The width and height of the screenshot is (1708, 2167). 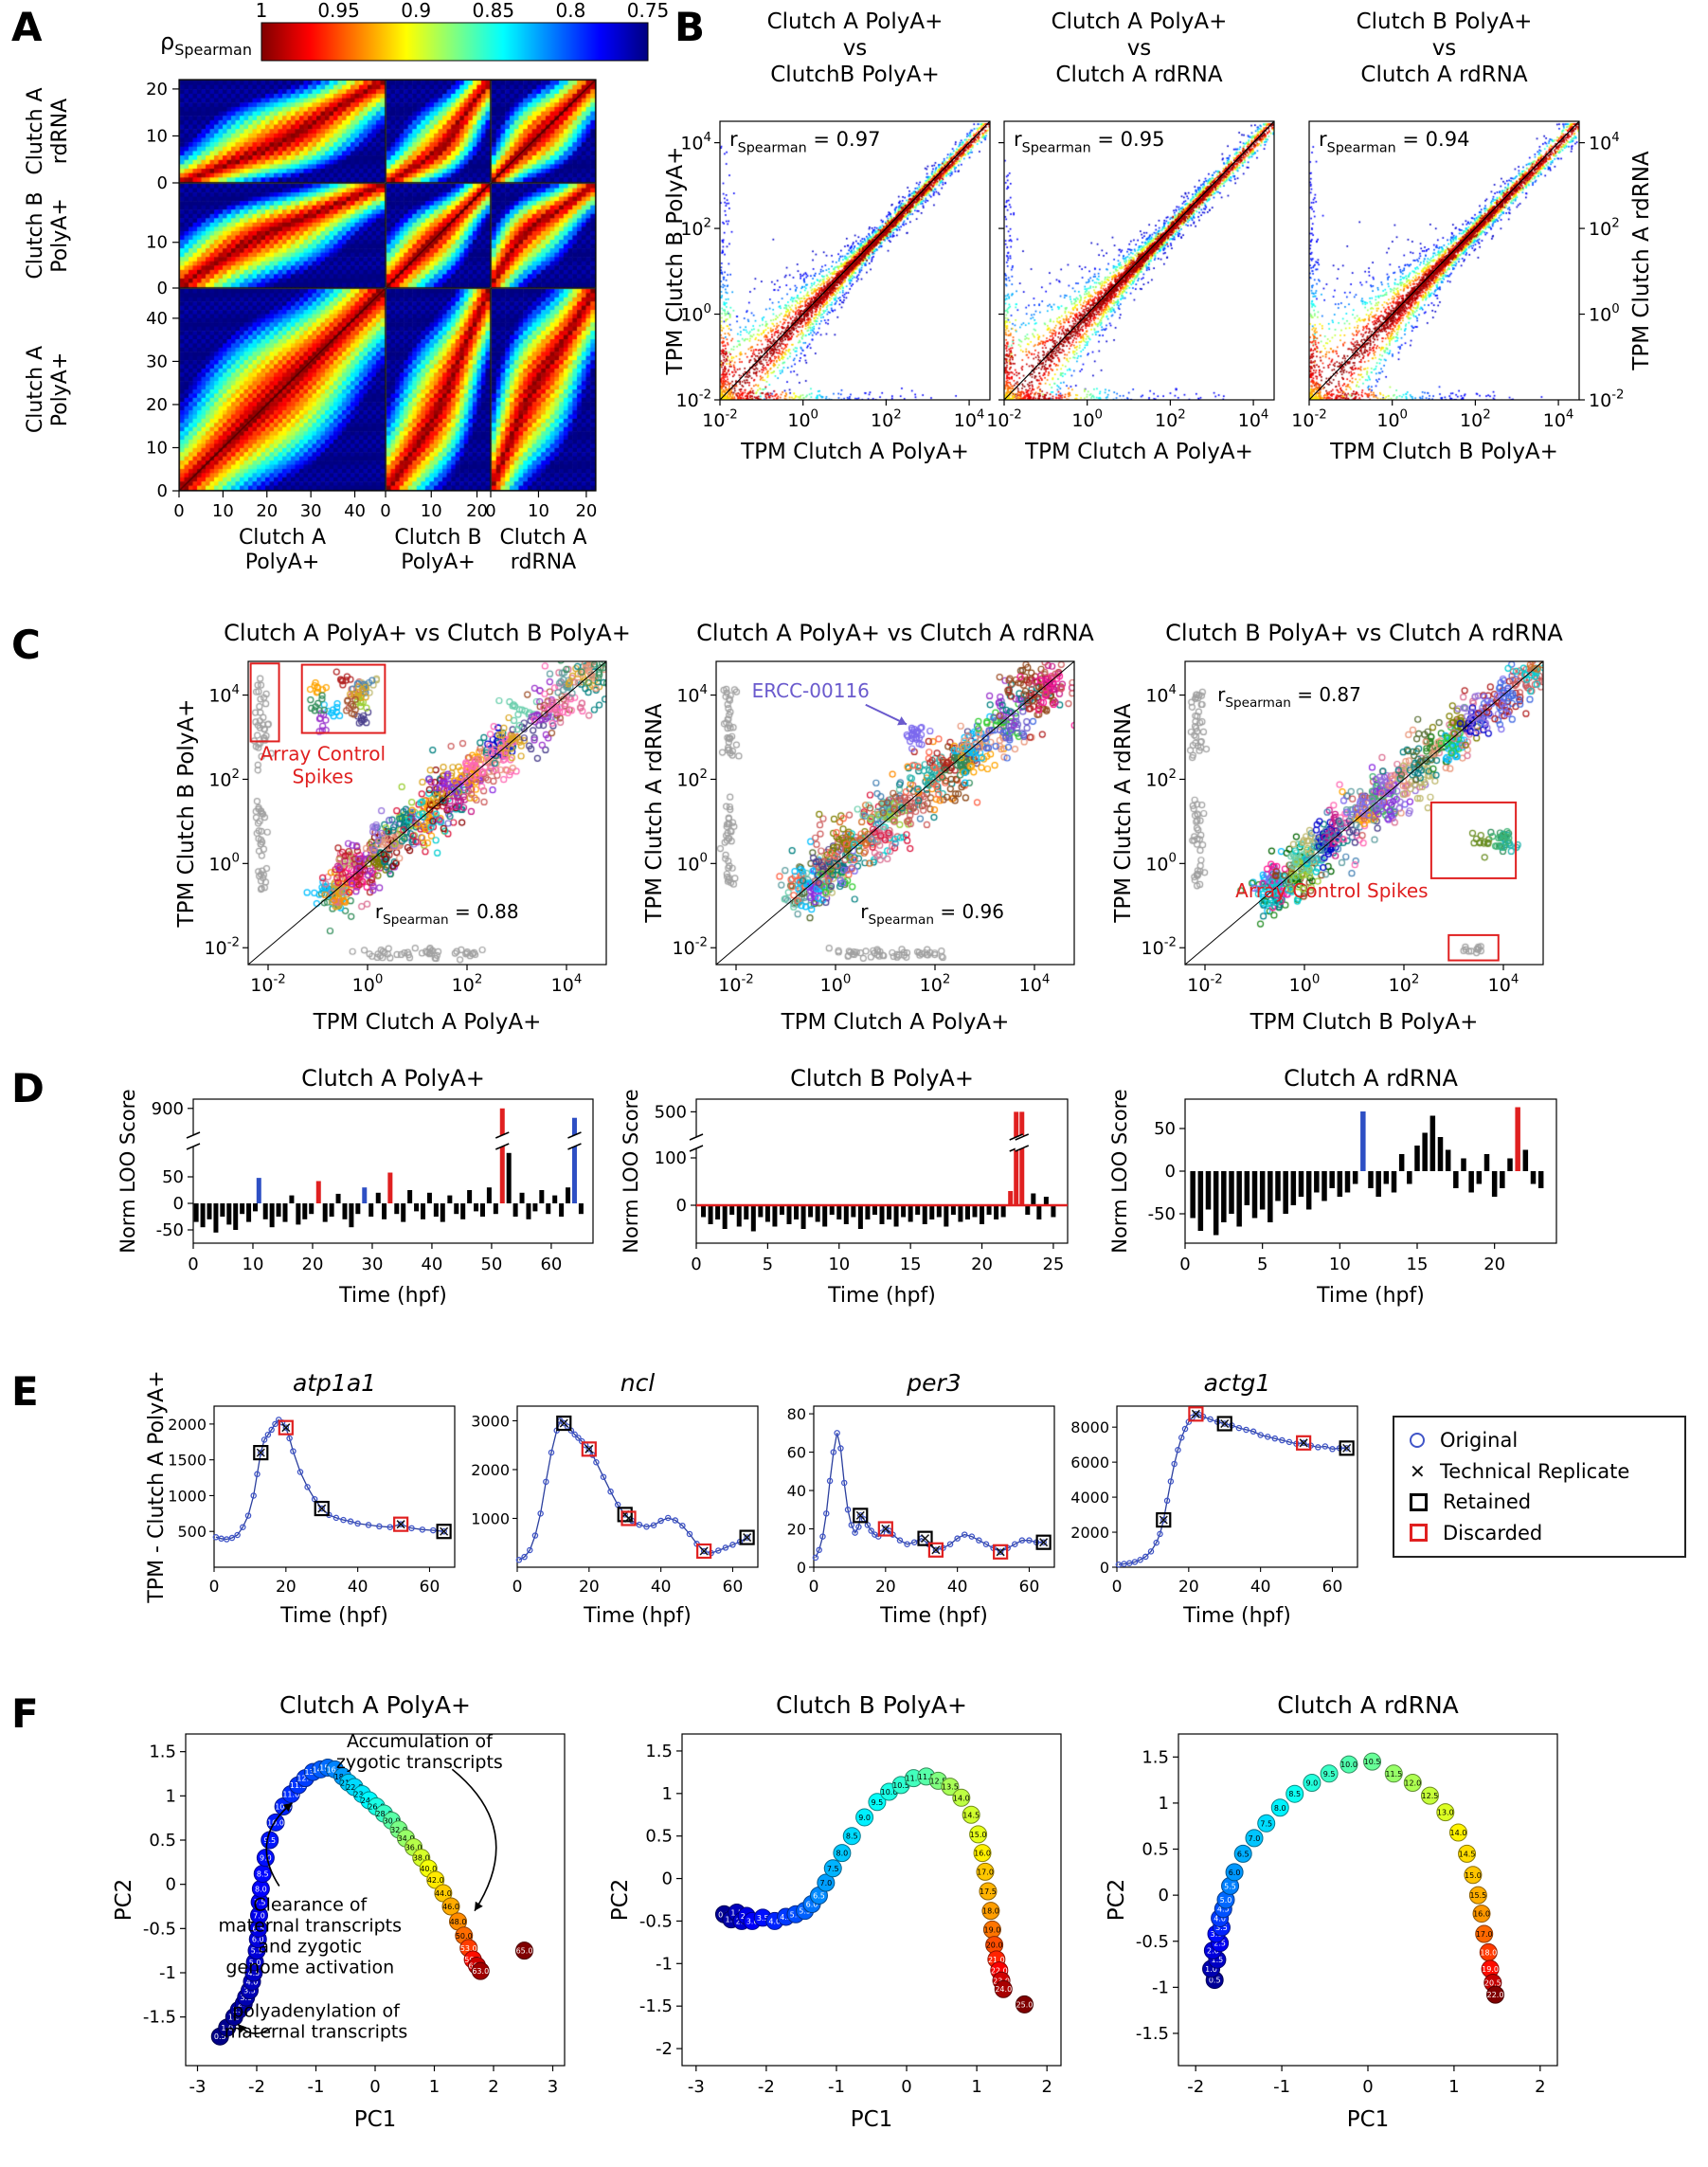 What do you see at coordinates (421, 1858) in the screenshot?
I see `pca-point-time-label: 38.0` at bounding box center [421, 1858].